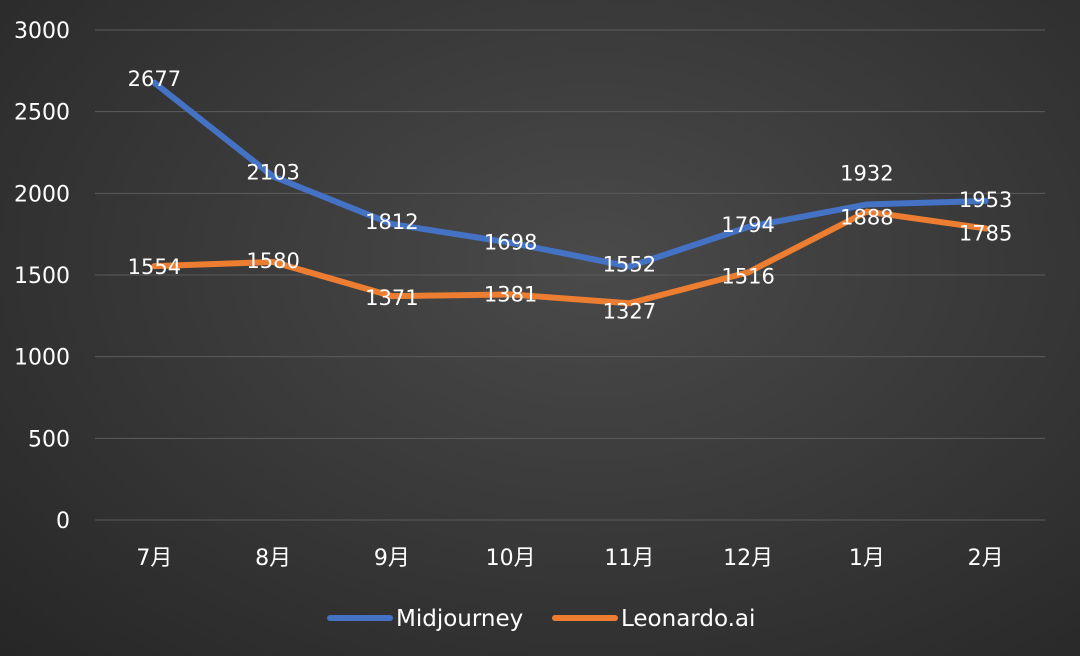  I want to click on data-label: 1932, so click(866, 173).